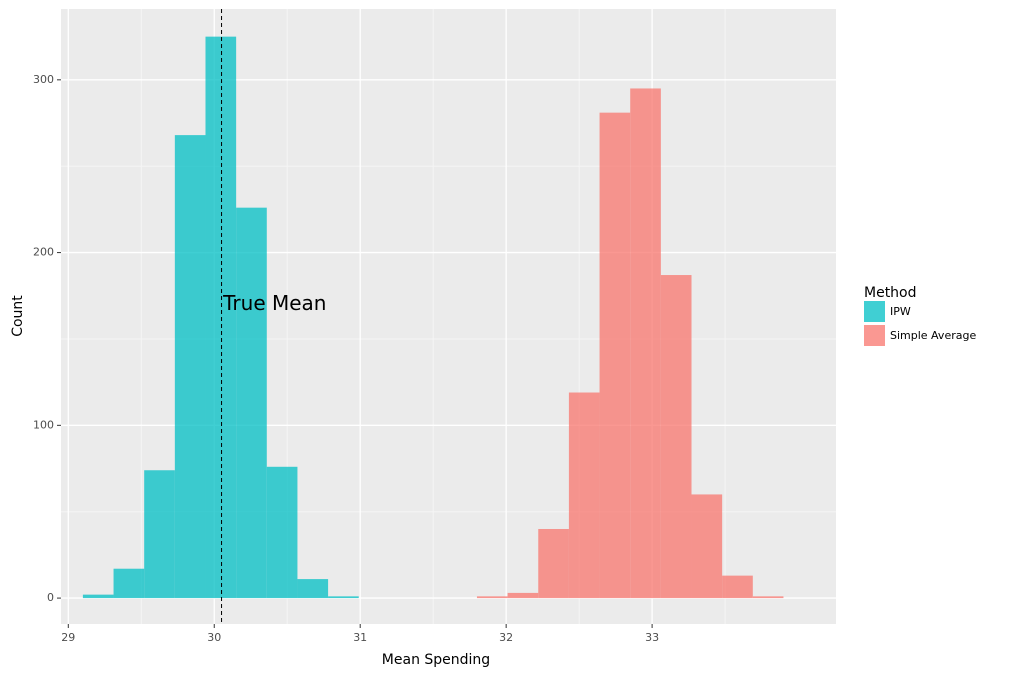 The image size is (1012, 680). I want to click on legend-title: Method, so click(890, 293).